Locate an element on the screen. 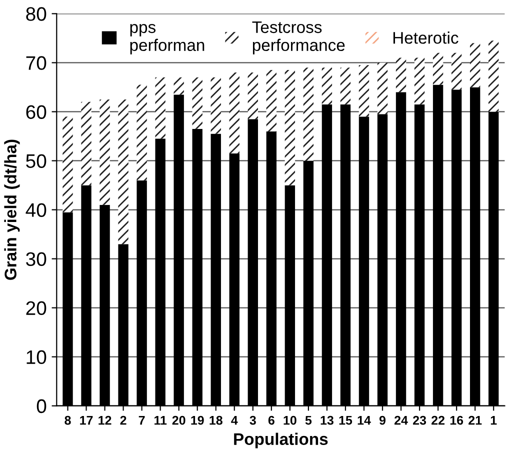 The height and width of the screenshot is (456, 515). y-tick-label: 50 is located at coordinates (36, 161).